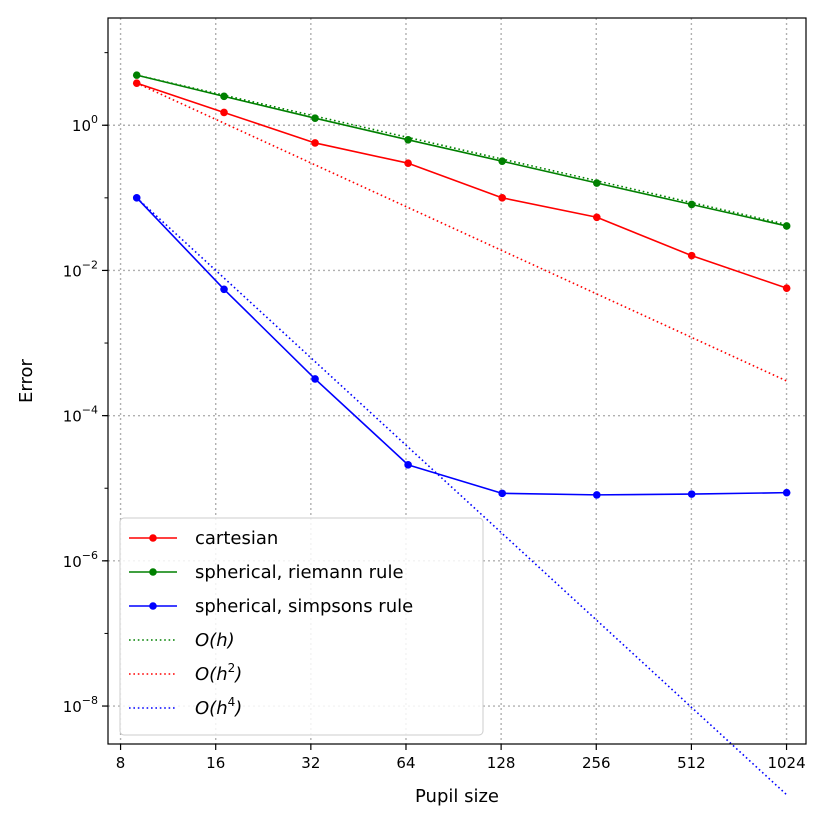  What do you see at coordinates (215, 763) in the screenshot?
I see `x-tick-label: 16` at bounding box center [215, 763].